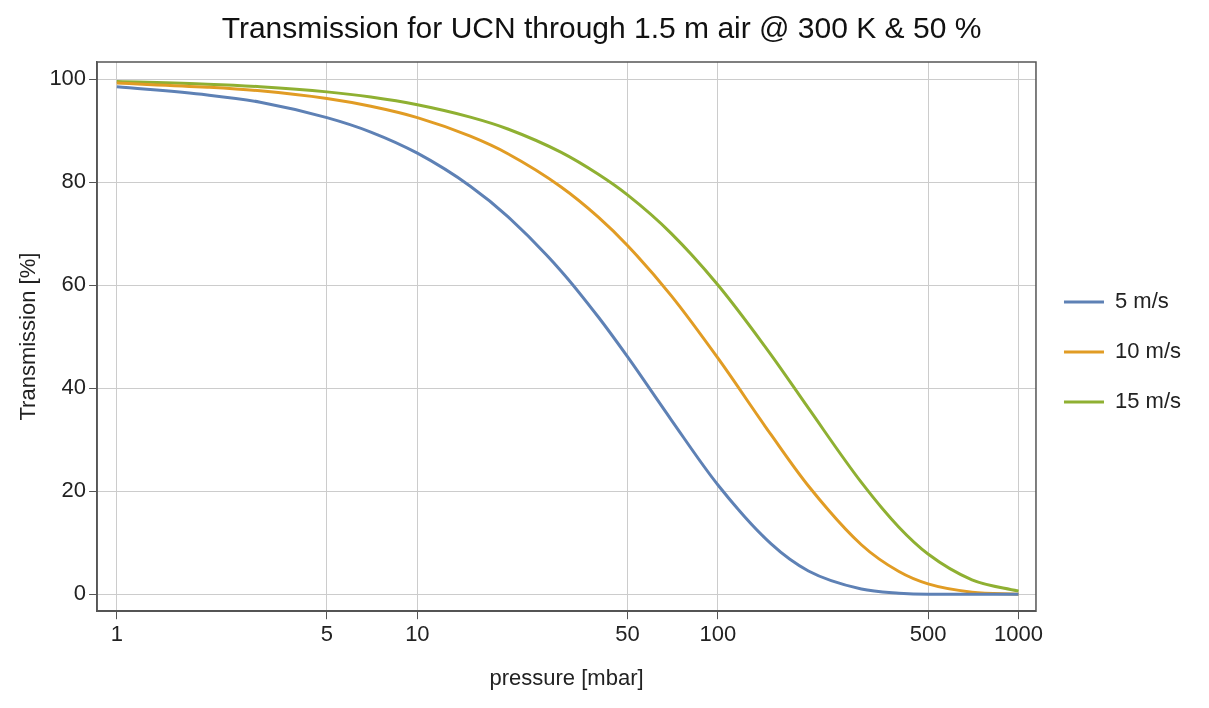 The image size is (1209, 708). I want to click on y-tick-label: 40, so click(74, 387).